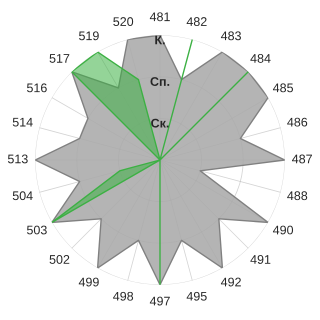 This screenshot has height=320, width=320. What do you see at coordinates (18, 159) in the screenshot?
I see `spoke-label: 513` at bounding box center [18, 159].